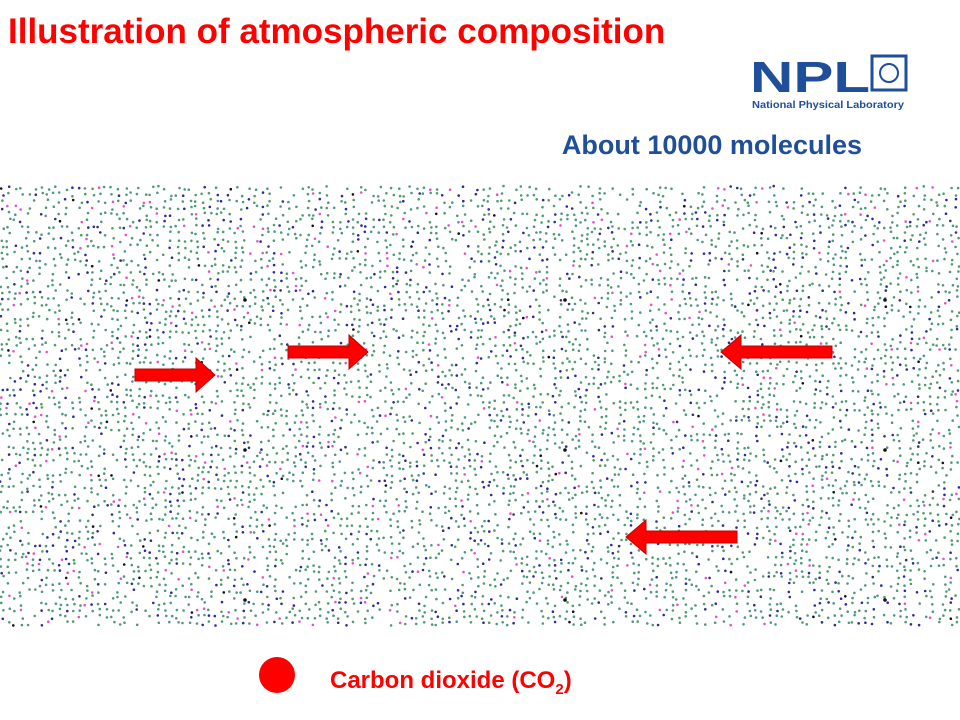 This screenshot has width=960, height=720. I want to click on logo-crest, so click(889, 73).